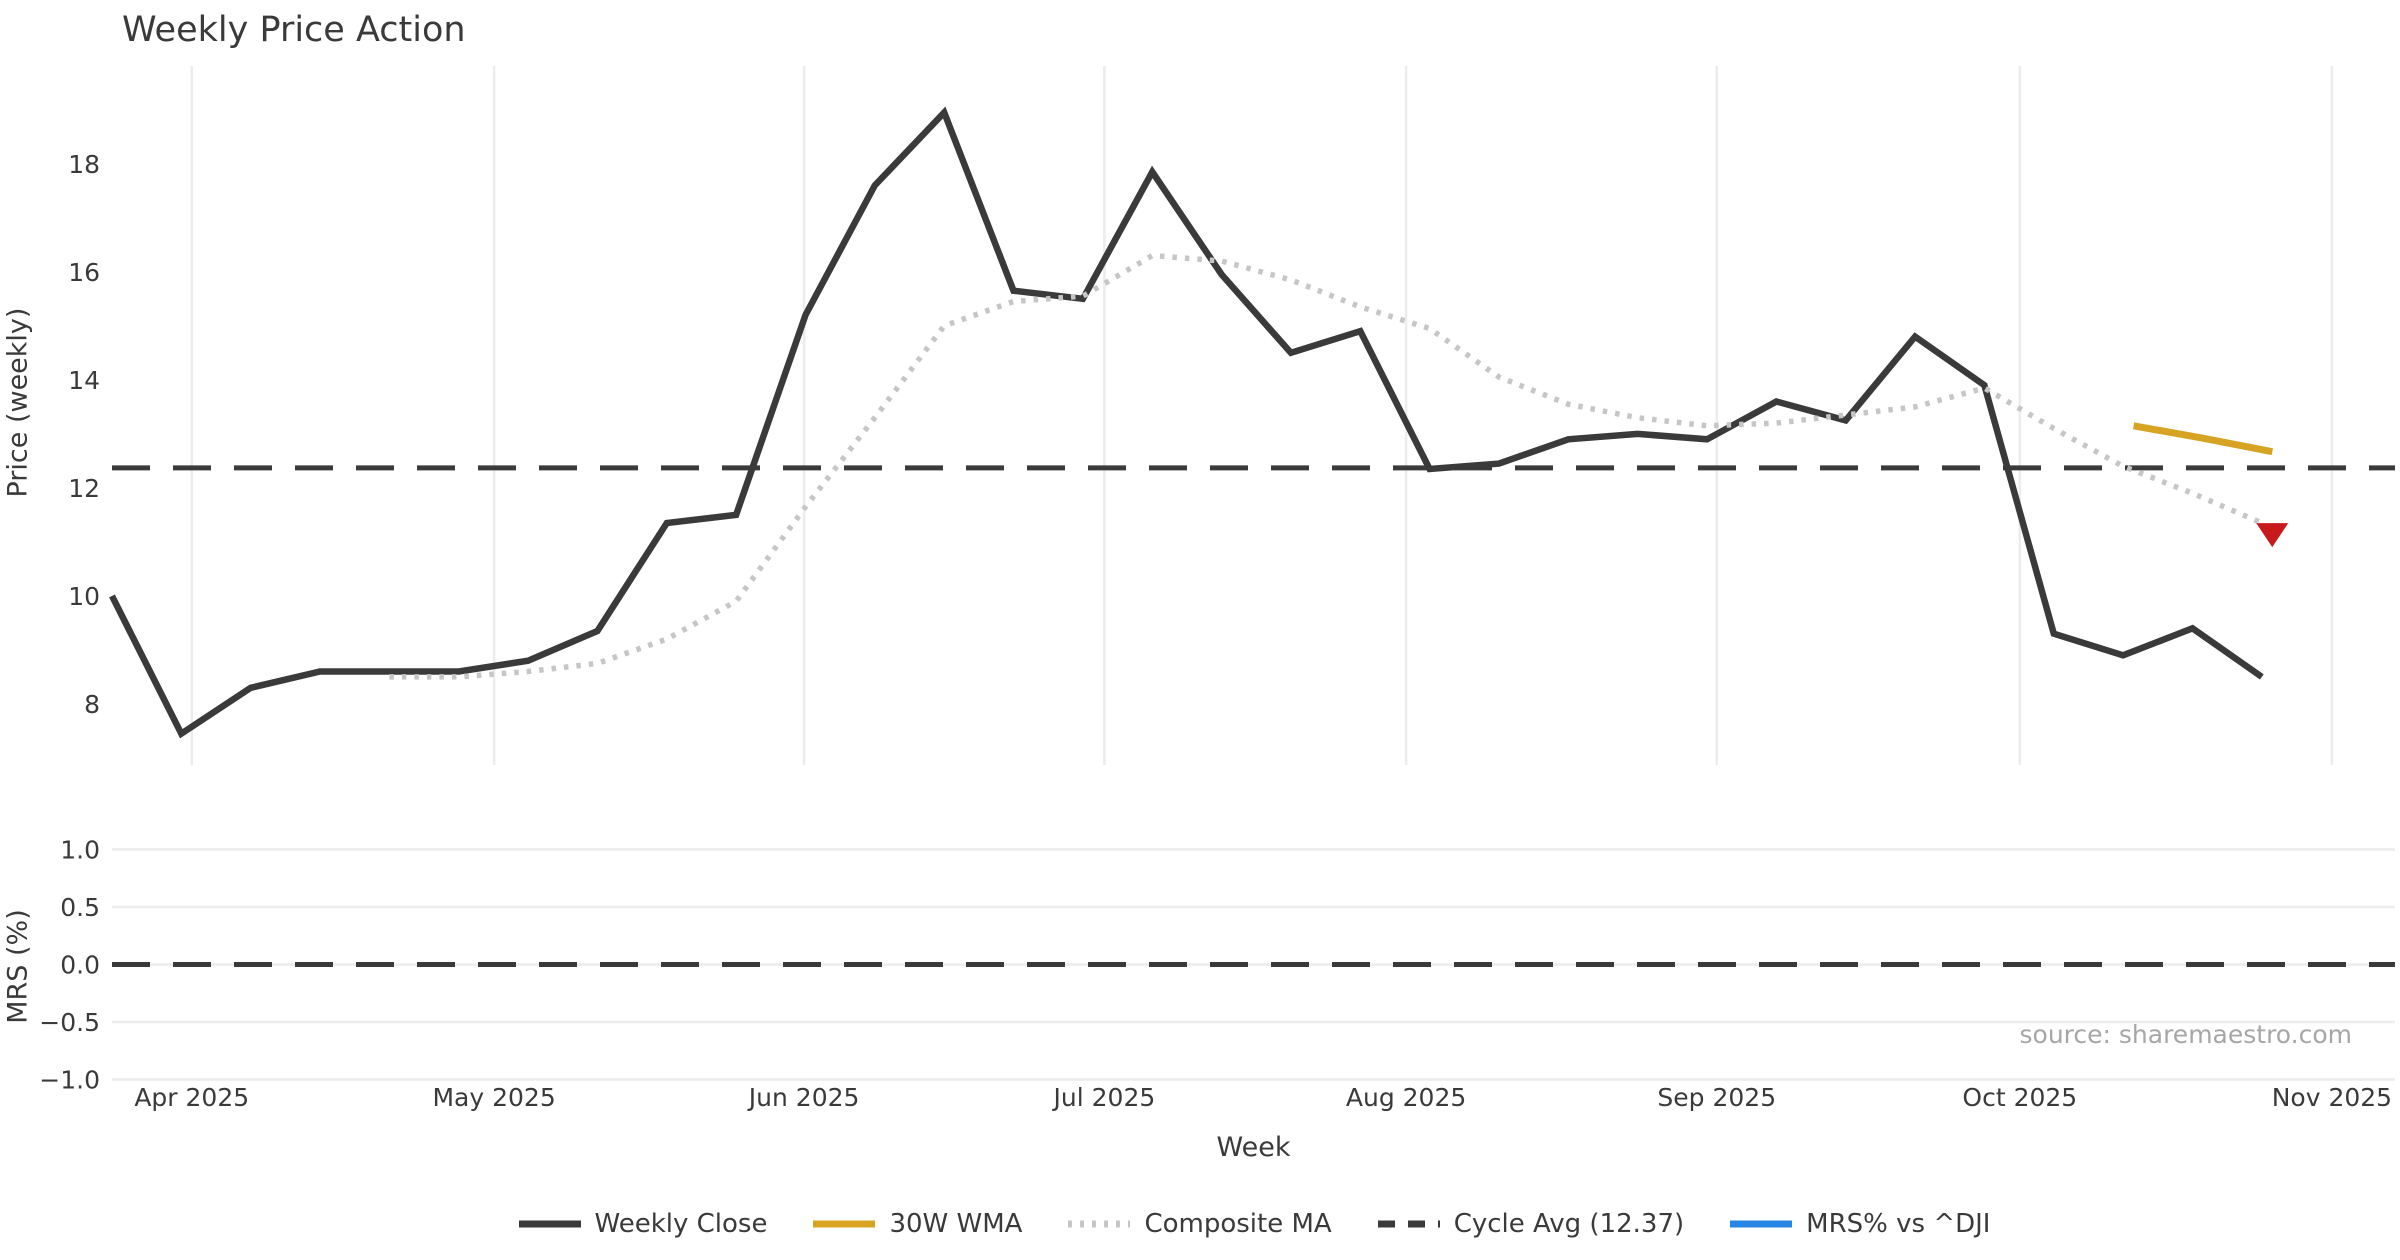  Describe the element at coordinates (80, 907) in the screenshot. I see `svg-text: 0.5` at that location.